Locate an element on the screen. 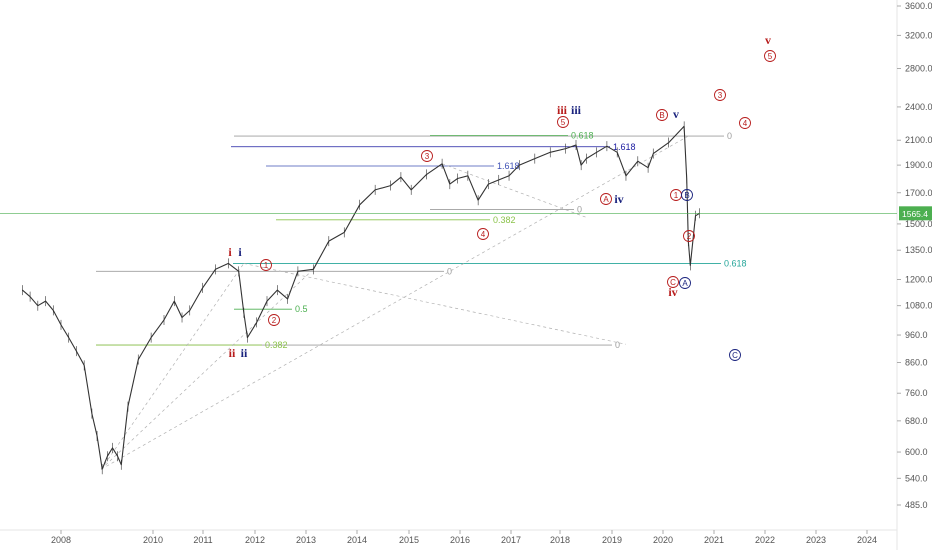 The width and height of the screenshot is (932, 550). x-tick-label: 2023 is located at coordinates (816, 540).